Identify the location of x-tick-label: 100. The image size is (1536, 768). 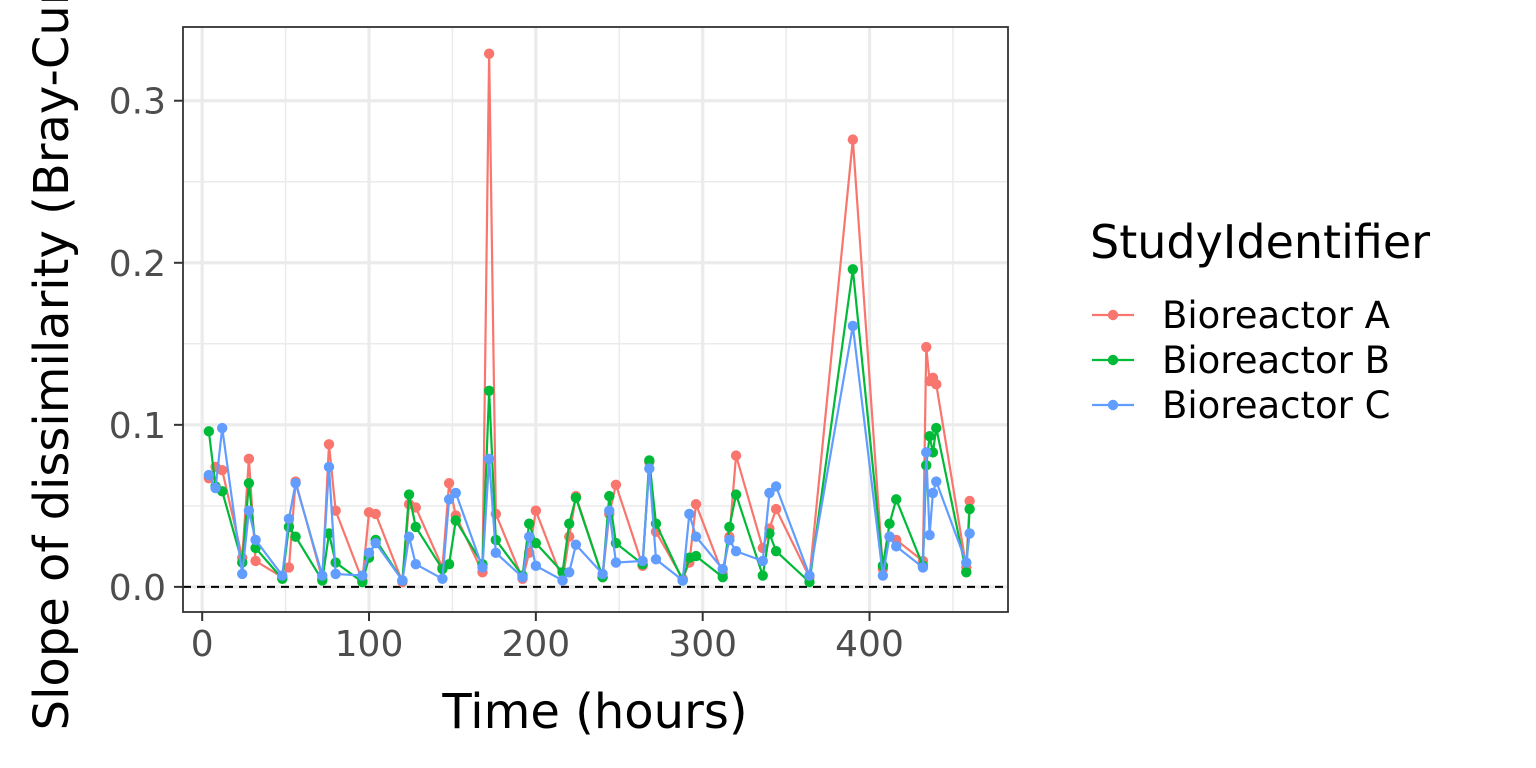
(369, 644).